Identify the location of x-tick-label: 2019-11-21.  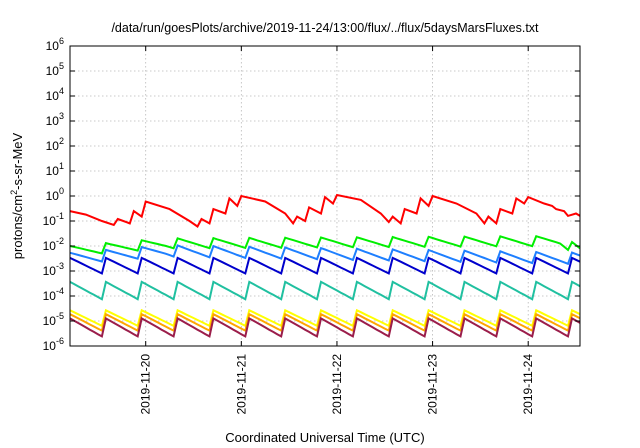
(241, 384).